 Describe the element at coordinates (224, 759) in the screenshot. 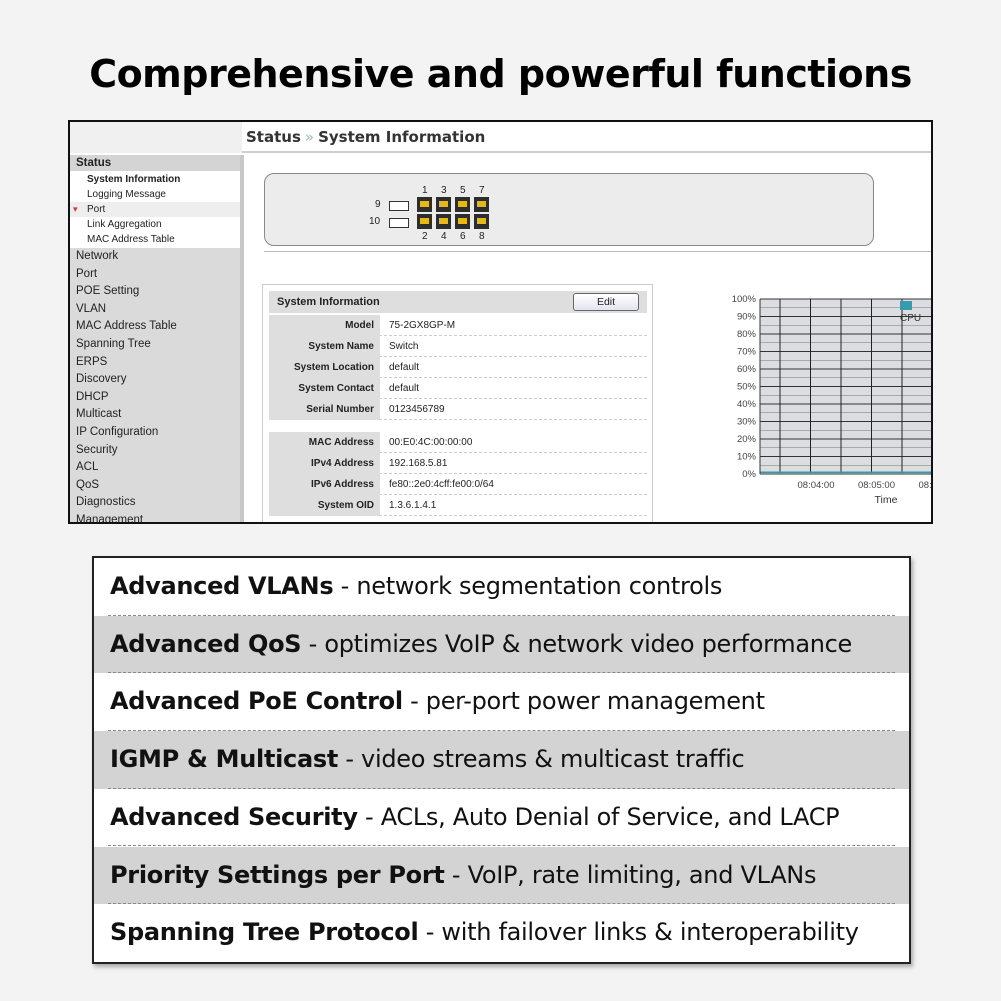

I see `feature-title: IGMP & Multicast` at that location.